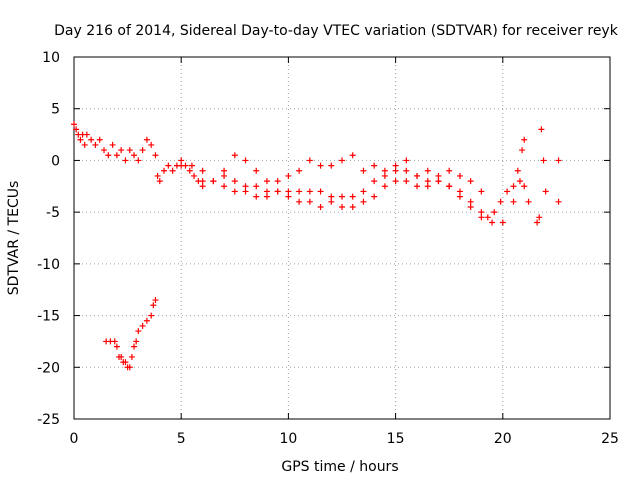 The height and width of the screenshot is (480, 640). What do you see at coordinates (53, 213) in the screenshot?
I see `y-tick-label: -5` at bounding box center [53, 213].